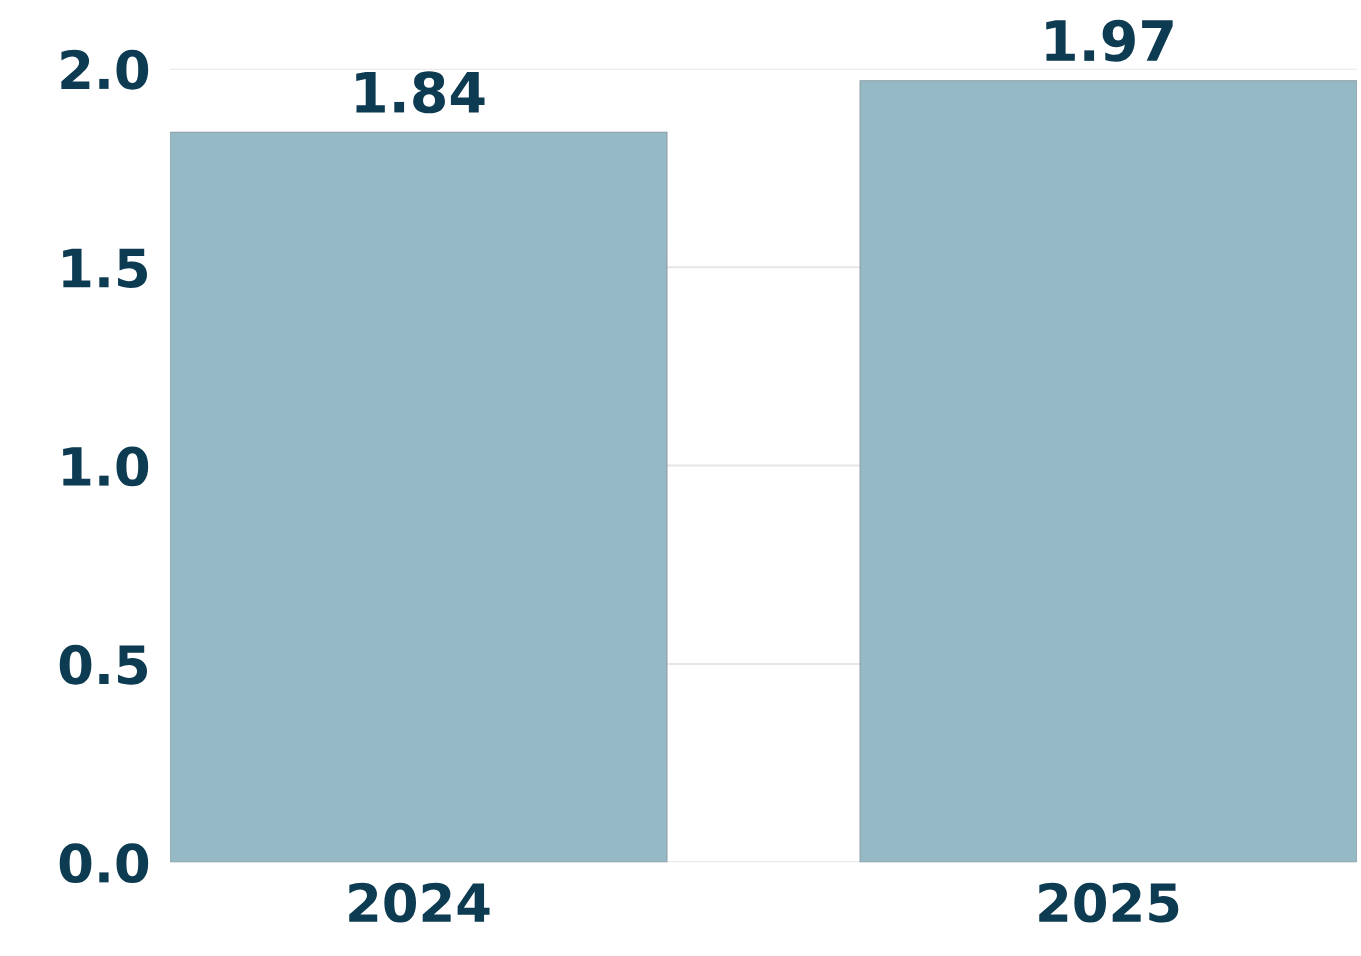  Describe the element at coordinates (1109, 902) in the screenshot. I see `x-tick-label: 2025` at that location.